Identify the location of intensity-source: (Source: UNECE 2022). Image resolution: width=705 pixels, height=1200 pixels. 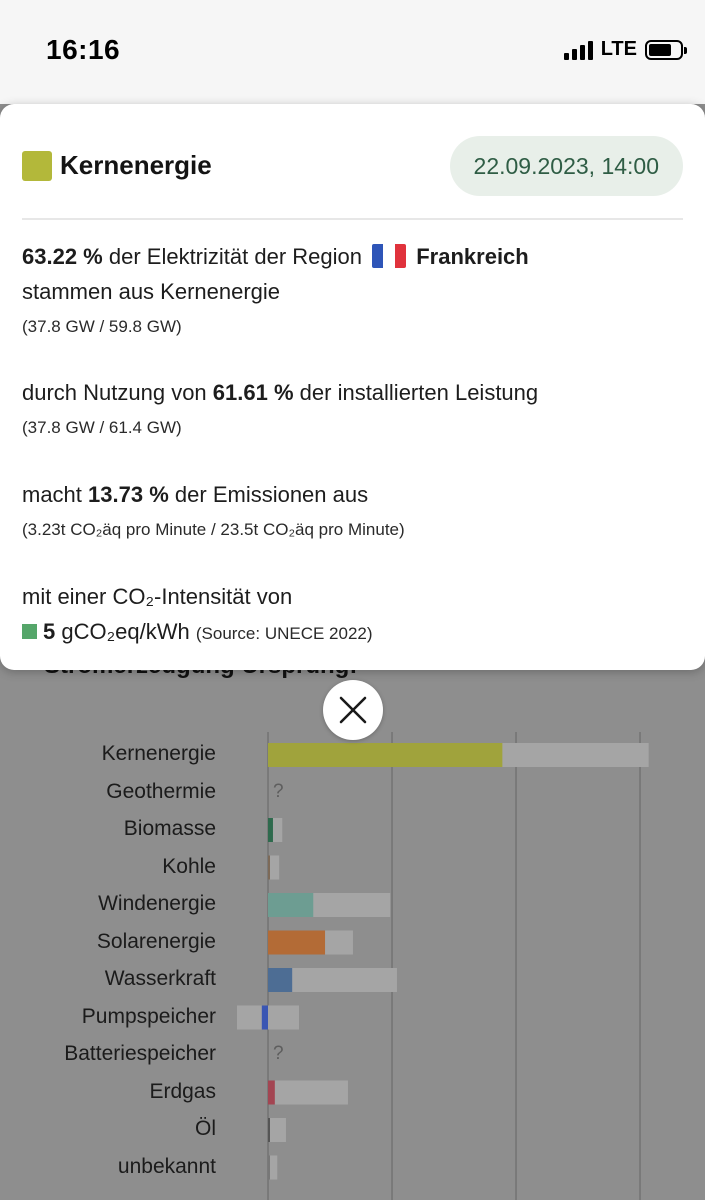
(284, 633).